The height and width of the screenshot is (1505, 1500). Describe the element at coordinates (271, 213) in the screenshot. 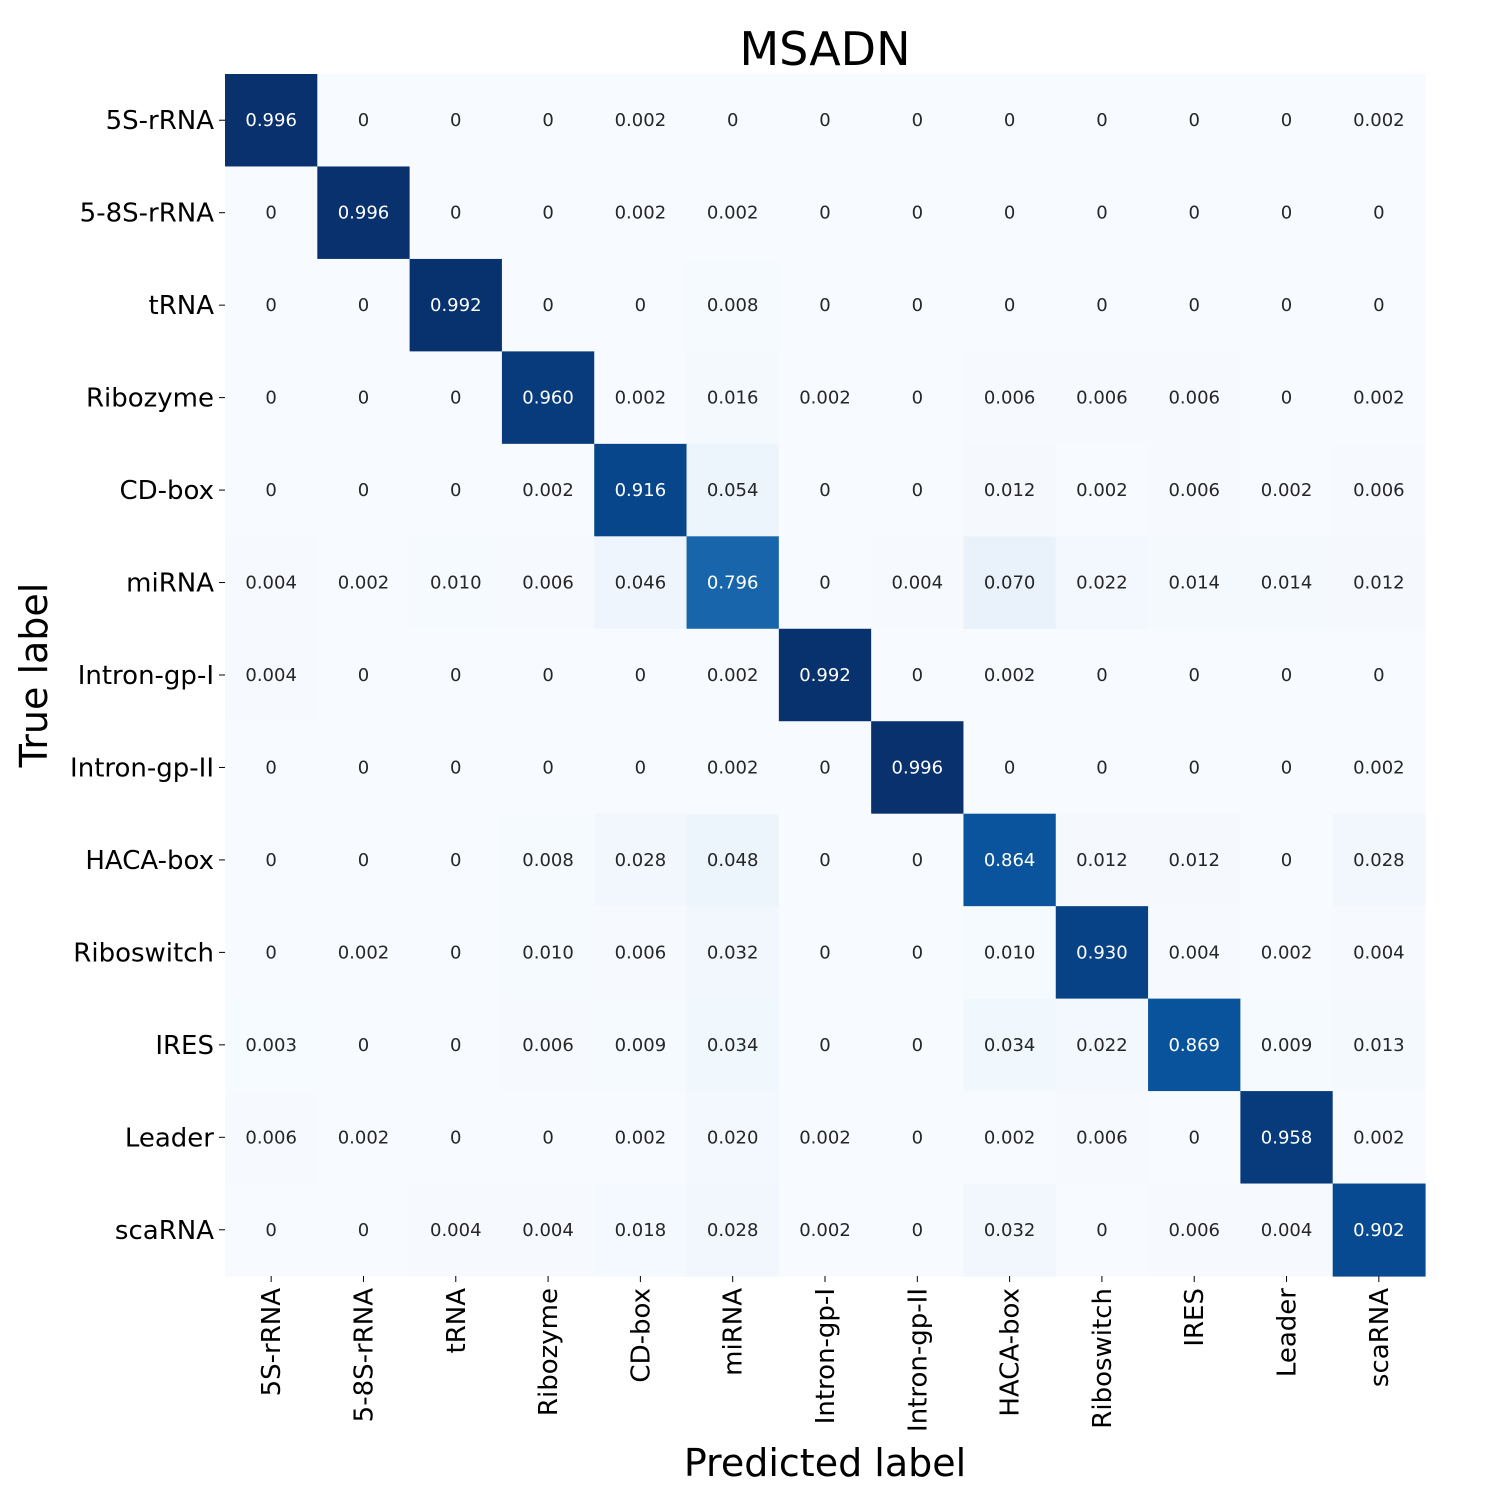

I see `heatmap-cell-5-8s-rrna-5s-rrna` at that location.